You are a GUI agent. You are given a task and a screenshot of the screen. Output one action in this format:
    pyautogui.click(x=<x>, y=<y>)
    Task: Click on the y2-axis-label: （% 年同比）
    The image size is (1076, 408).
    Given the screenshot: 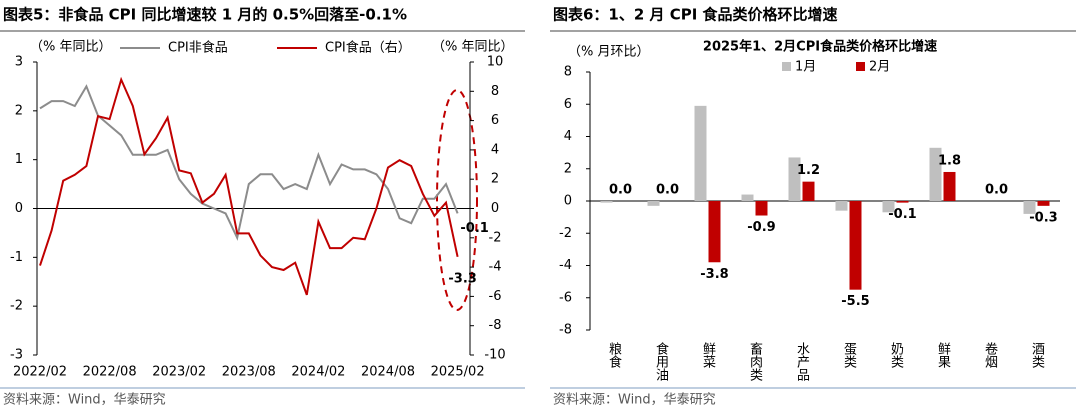 What is the action you would take?
    pyautogui.click(x=473, y=47)
    